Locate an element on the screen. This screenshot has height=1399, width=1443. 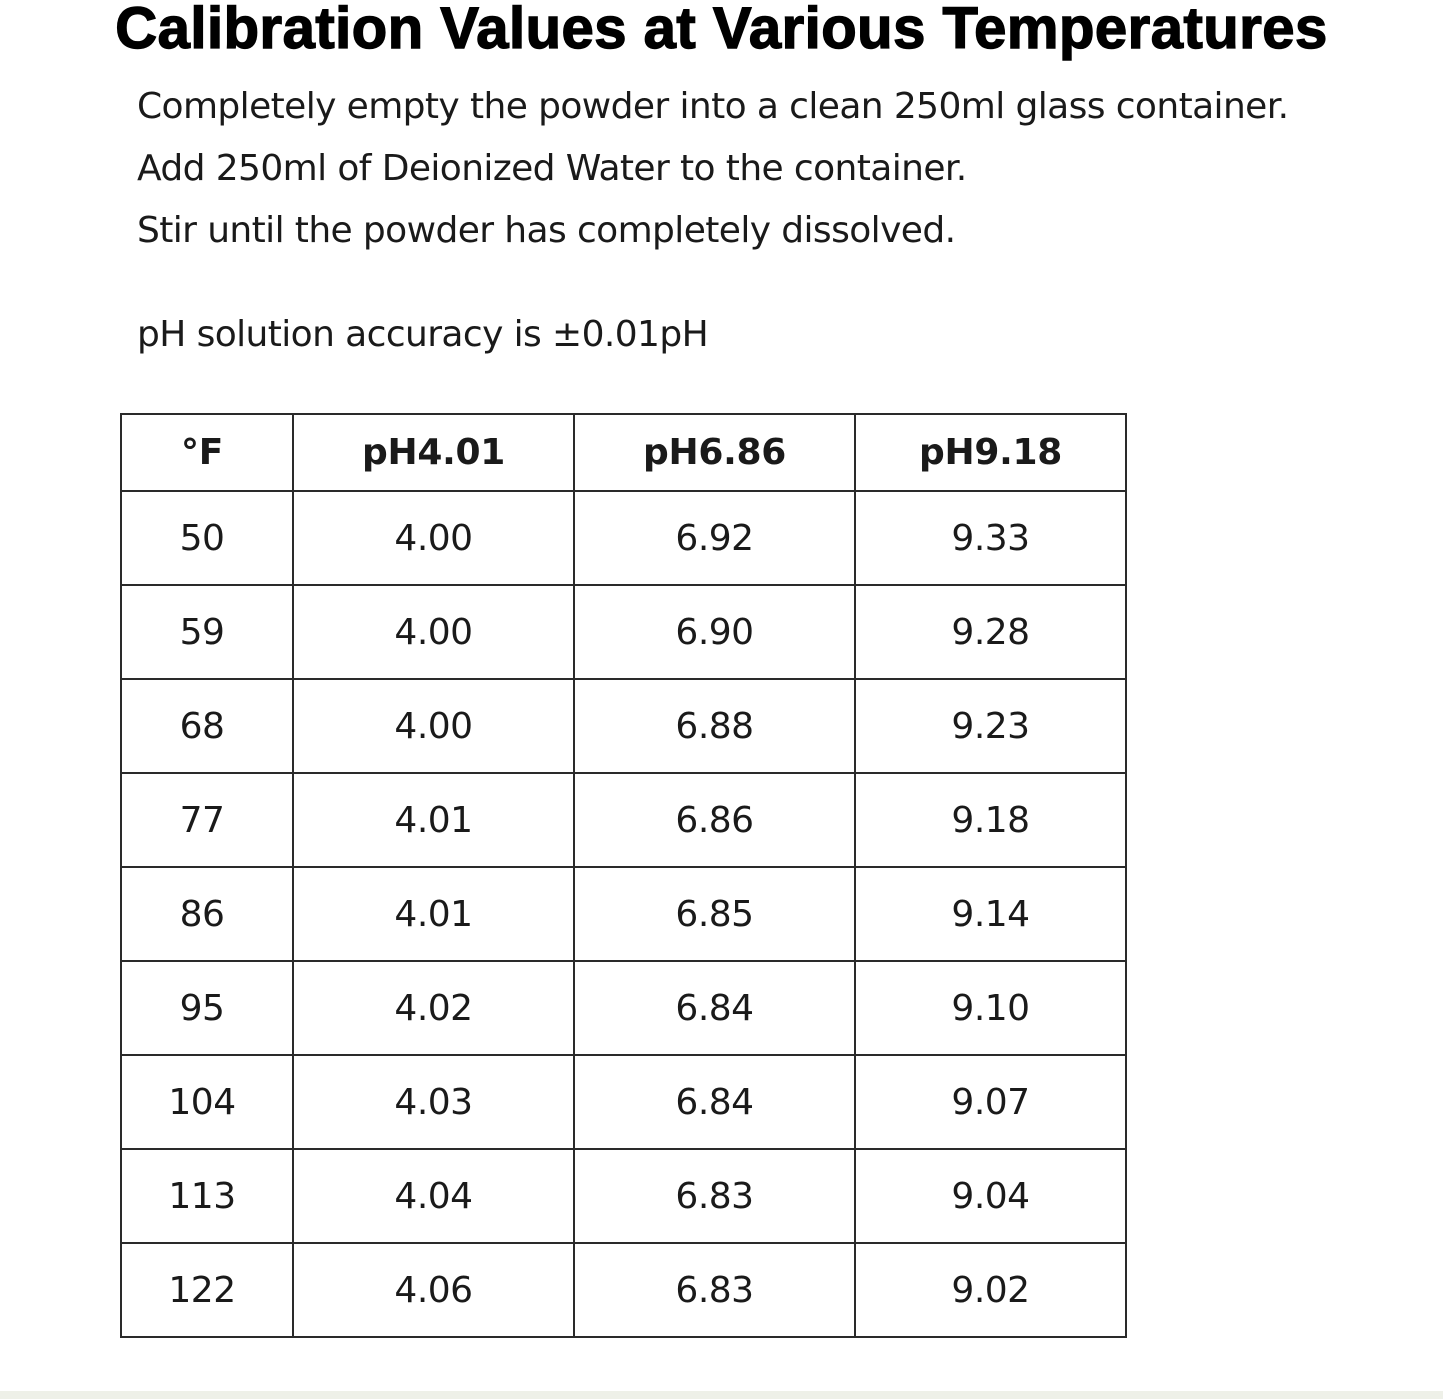
table-row: 95 4.02 6.84 9.10 is located at coordinates (623, 1008).